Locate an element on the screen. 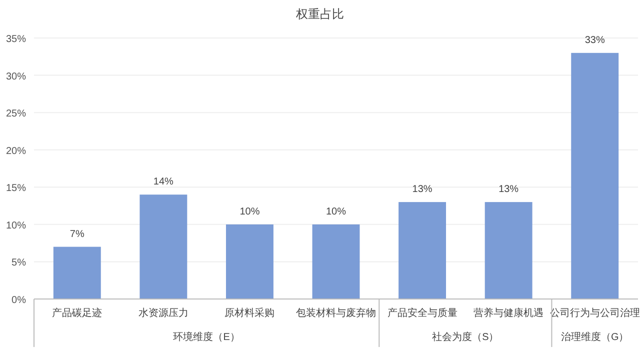  data-label: 33% is located at coordinates (594, 40).